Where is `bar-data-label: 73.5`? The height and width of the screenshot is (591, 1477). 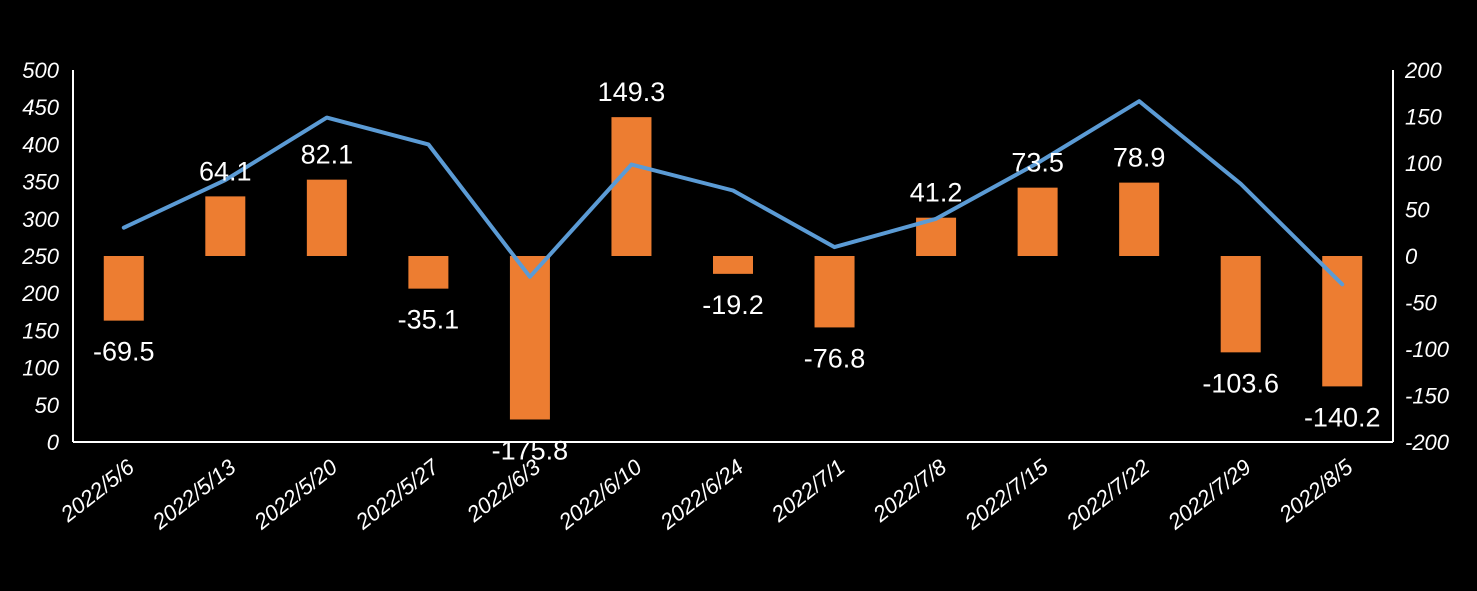 bar-data-label: 73.5 is located at coordinates (1037, 163).